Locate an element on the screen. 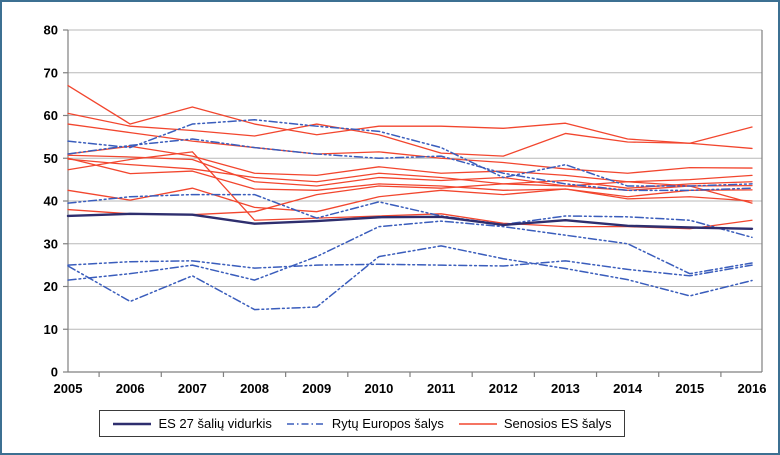 Image resolution: width=780 pixels, height=455 pixels. legend-item-old: Senosios ES šalys is located at coordinates (535, 423).